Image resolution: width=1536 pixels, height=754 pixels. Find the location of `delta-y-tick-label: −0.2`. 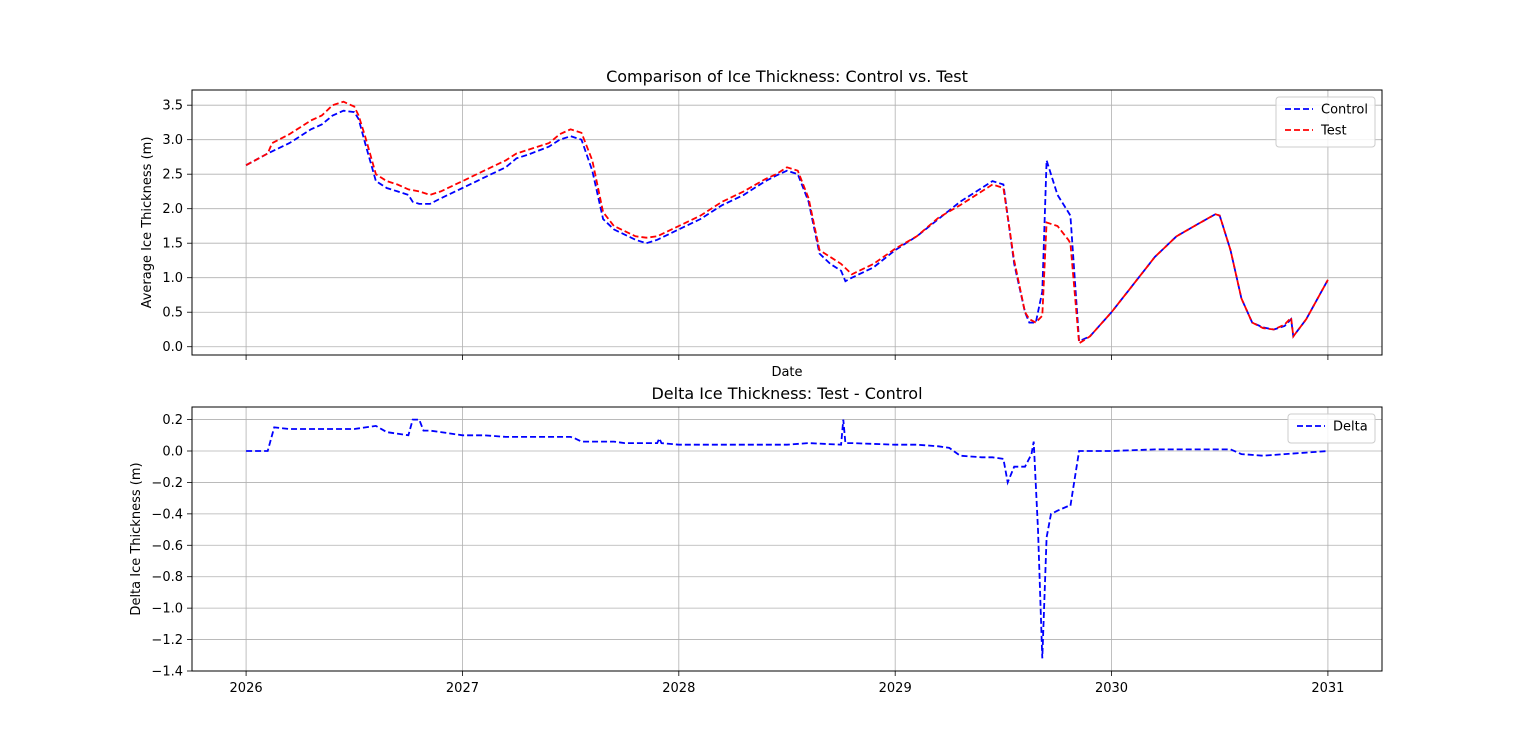

delta-y-tick-label: −0.2 is located at coordinates (167, 483).